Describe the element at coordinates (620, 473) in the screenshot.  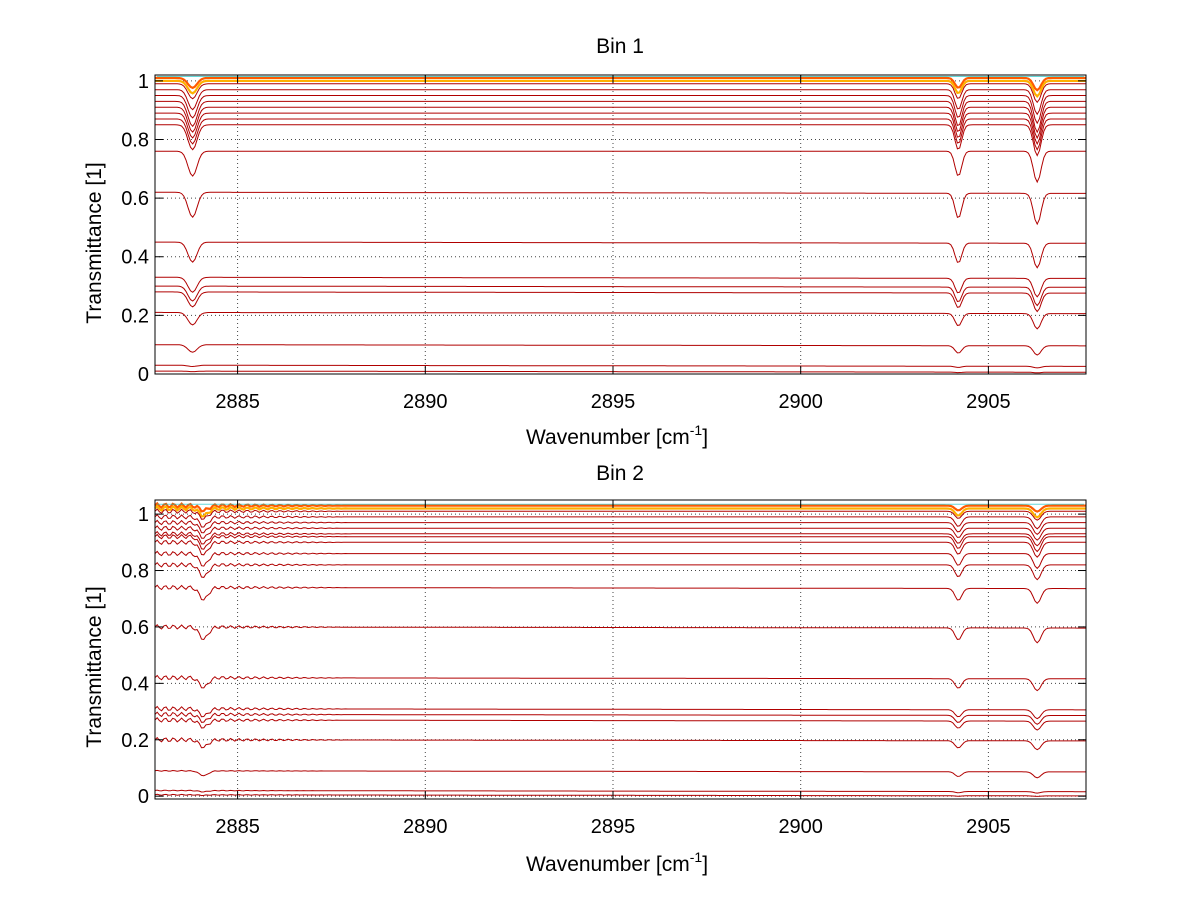
I see `chart-title: Bin 2` at that location.